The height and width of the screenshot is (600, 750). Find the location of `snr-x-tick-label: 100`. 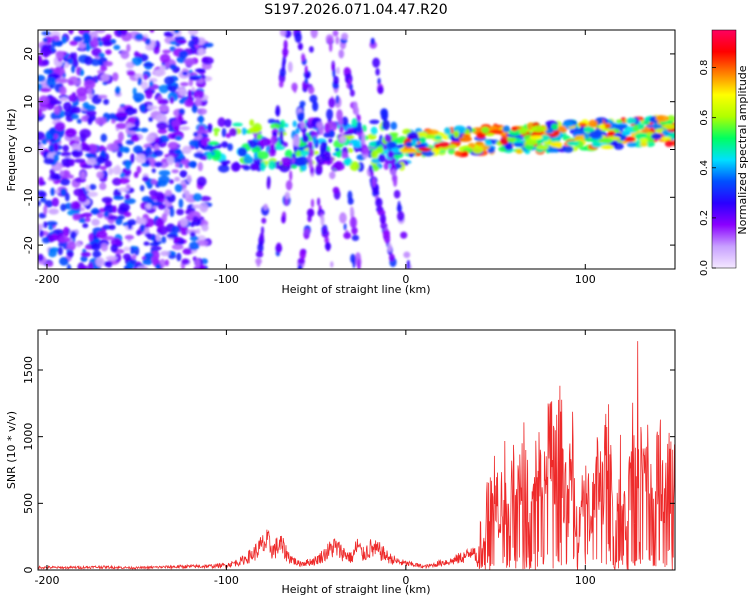

snr-x-tick-label: 100 is located at coordinates (585, 580).